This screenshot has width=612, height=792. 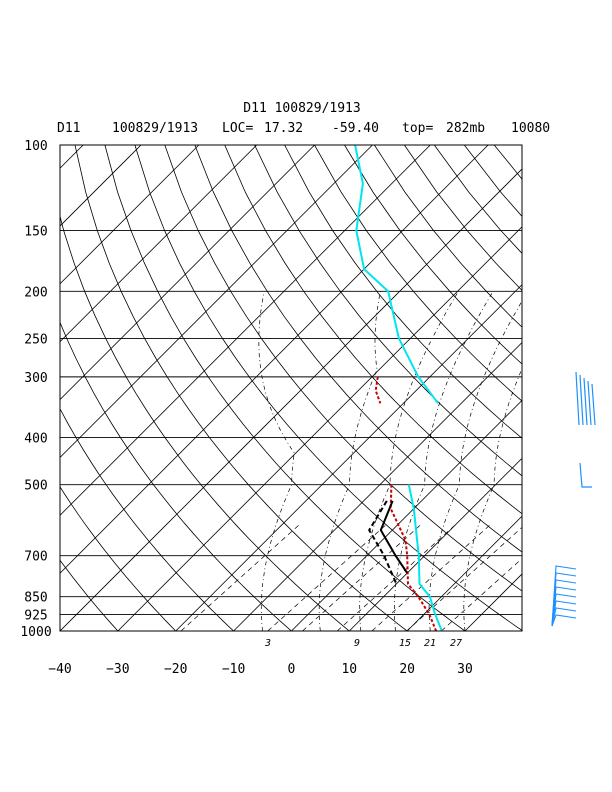 I want to click on mixing-ratio-label: 21, so click(x=430, y=643).